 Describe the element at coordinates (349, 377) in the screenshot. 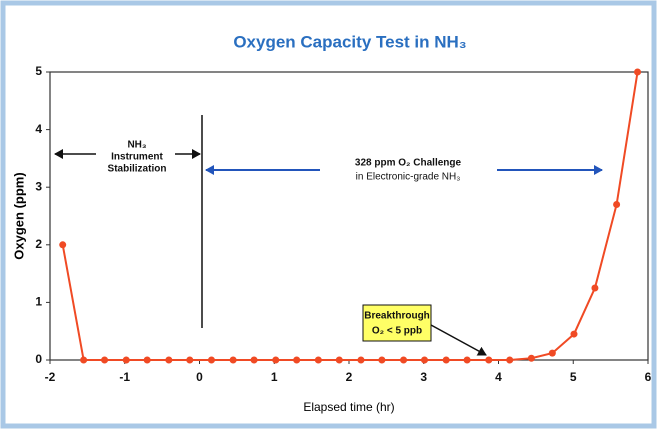

I see `x-tick-label: 2` at that location.